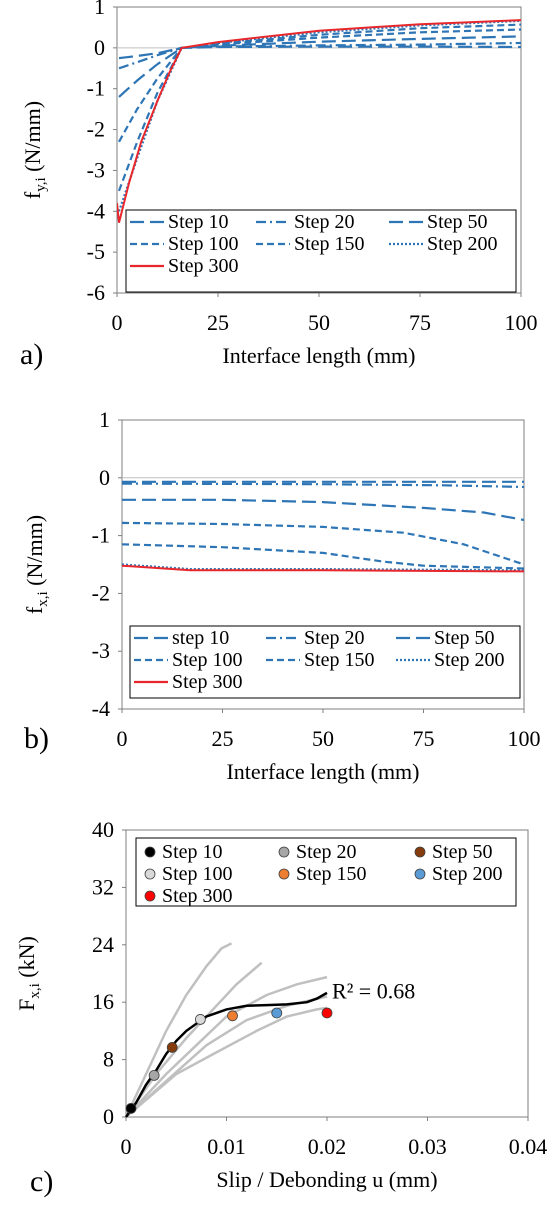 The height and width of the screenshot is (1205, 556). What do you see at coordinates (207, 660) in the screenshot?
I see `panel-2-legend-label: Step 100` at bounding box center [207, 660].